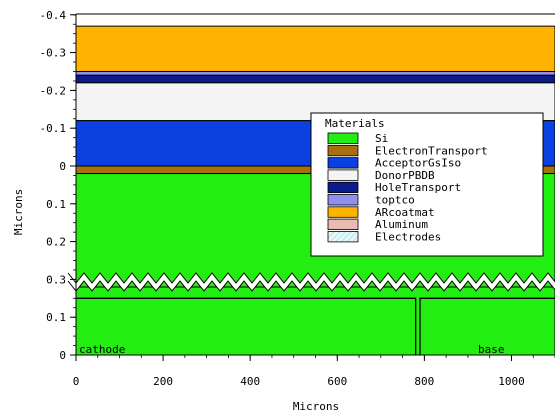 This screenshot has height=414, width=555. Describe the element at coordinates (418, 187) in the screenshot. I see `legend-label-holetransport: HoleTransport` at that location.